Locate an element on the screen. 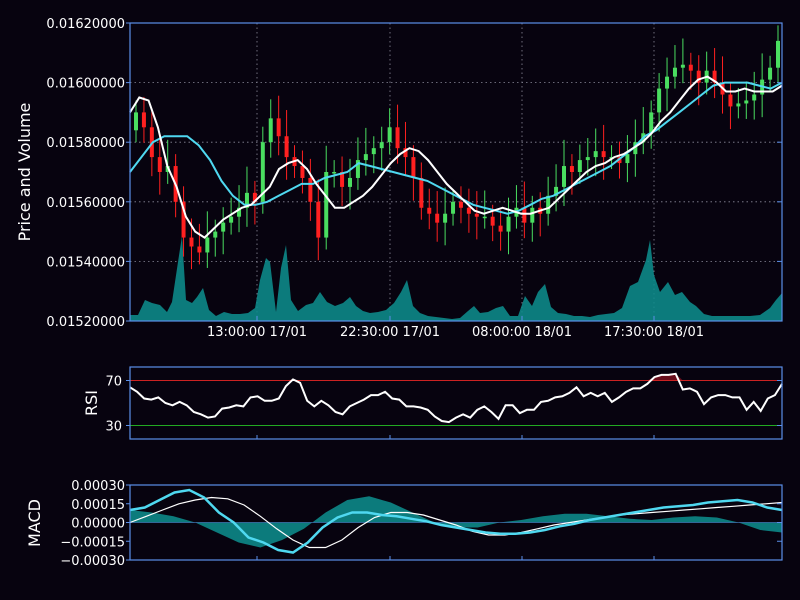 This screenshot has width=800, height=600. rsi-layer is located at coordinates (456, 399).